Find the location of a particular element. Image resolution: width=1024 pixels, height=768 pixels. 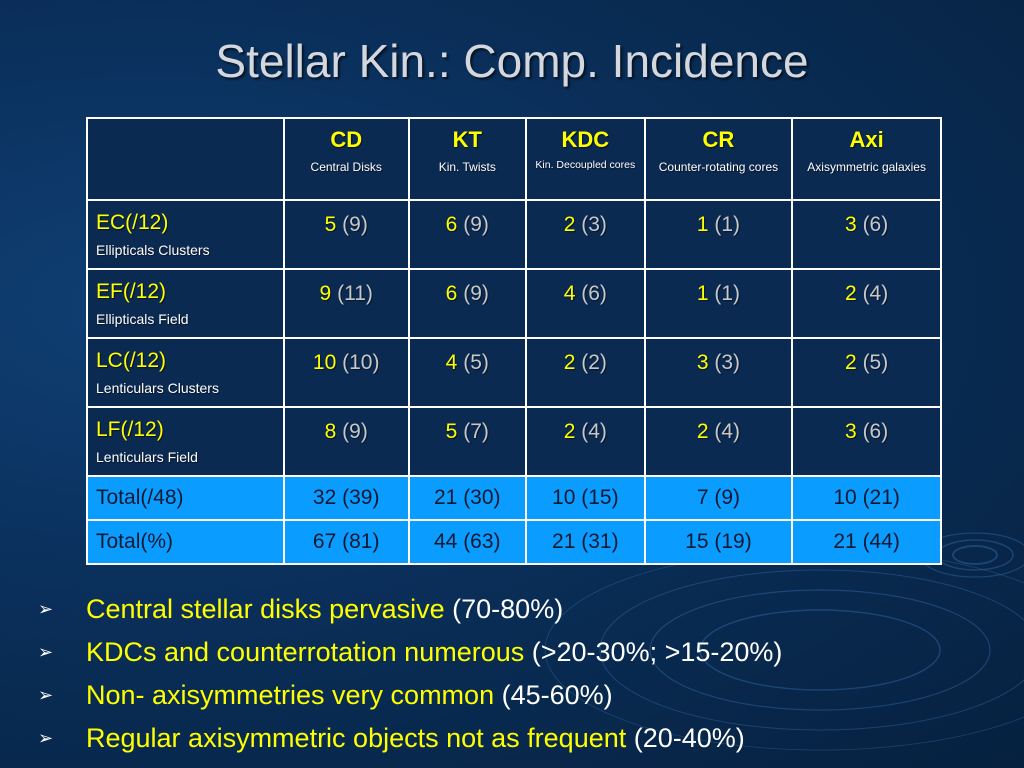

slide-title: Stellar Kin.: Comp. Incidence is located at coordinates (512, 61).